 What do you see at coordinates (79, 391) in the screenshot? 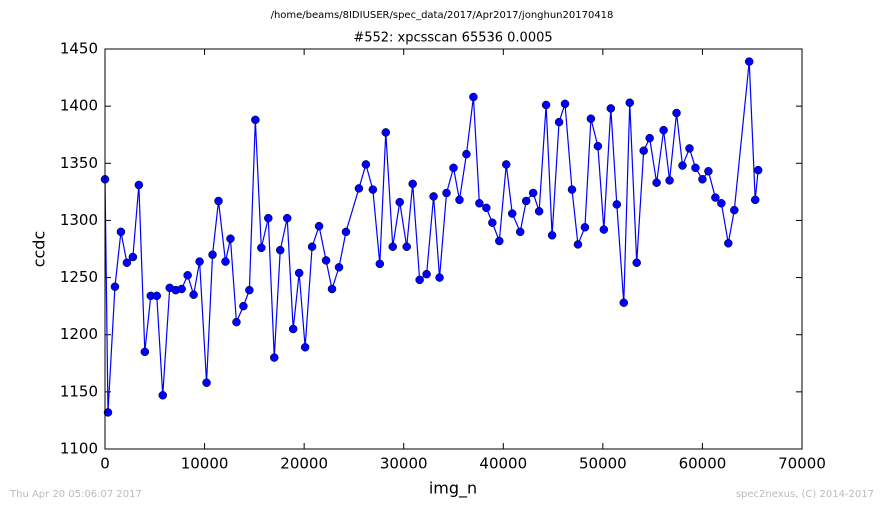
I see `y-tick-label: 1150` at bounding box center [79, 391].